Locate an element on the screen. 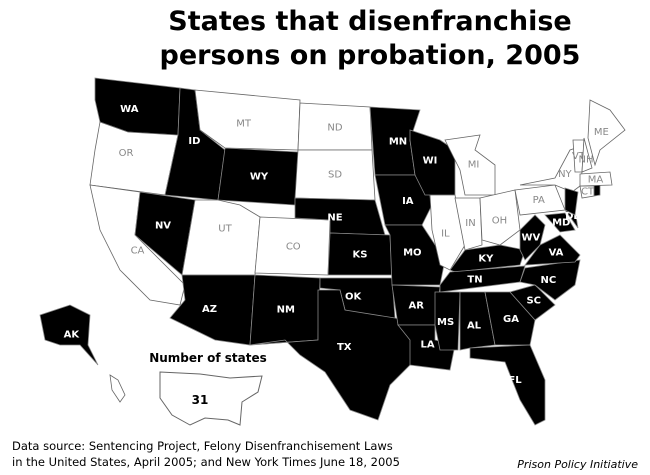  state-label: IA is located at coordinates (408, 201).